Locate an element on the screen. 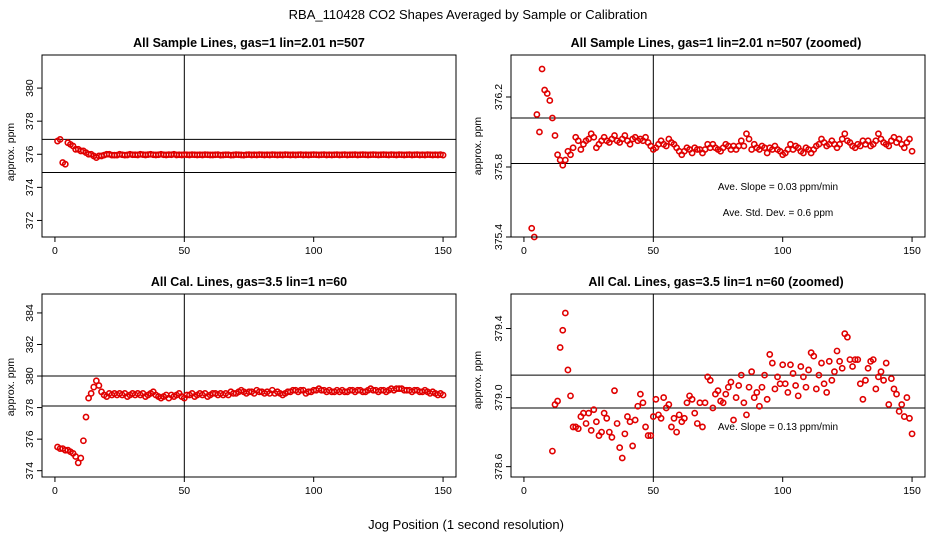 The width and height of the screenshot is (936, 540). annotation-text: Ave. Slope = 0.03 ppm/min is located at coordinates (778, 187).